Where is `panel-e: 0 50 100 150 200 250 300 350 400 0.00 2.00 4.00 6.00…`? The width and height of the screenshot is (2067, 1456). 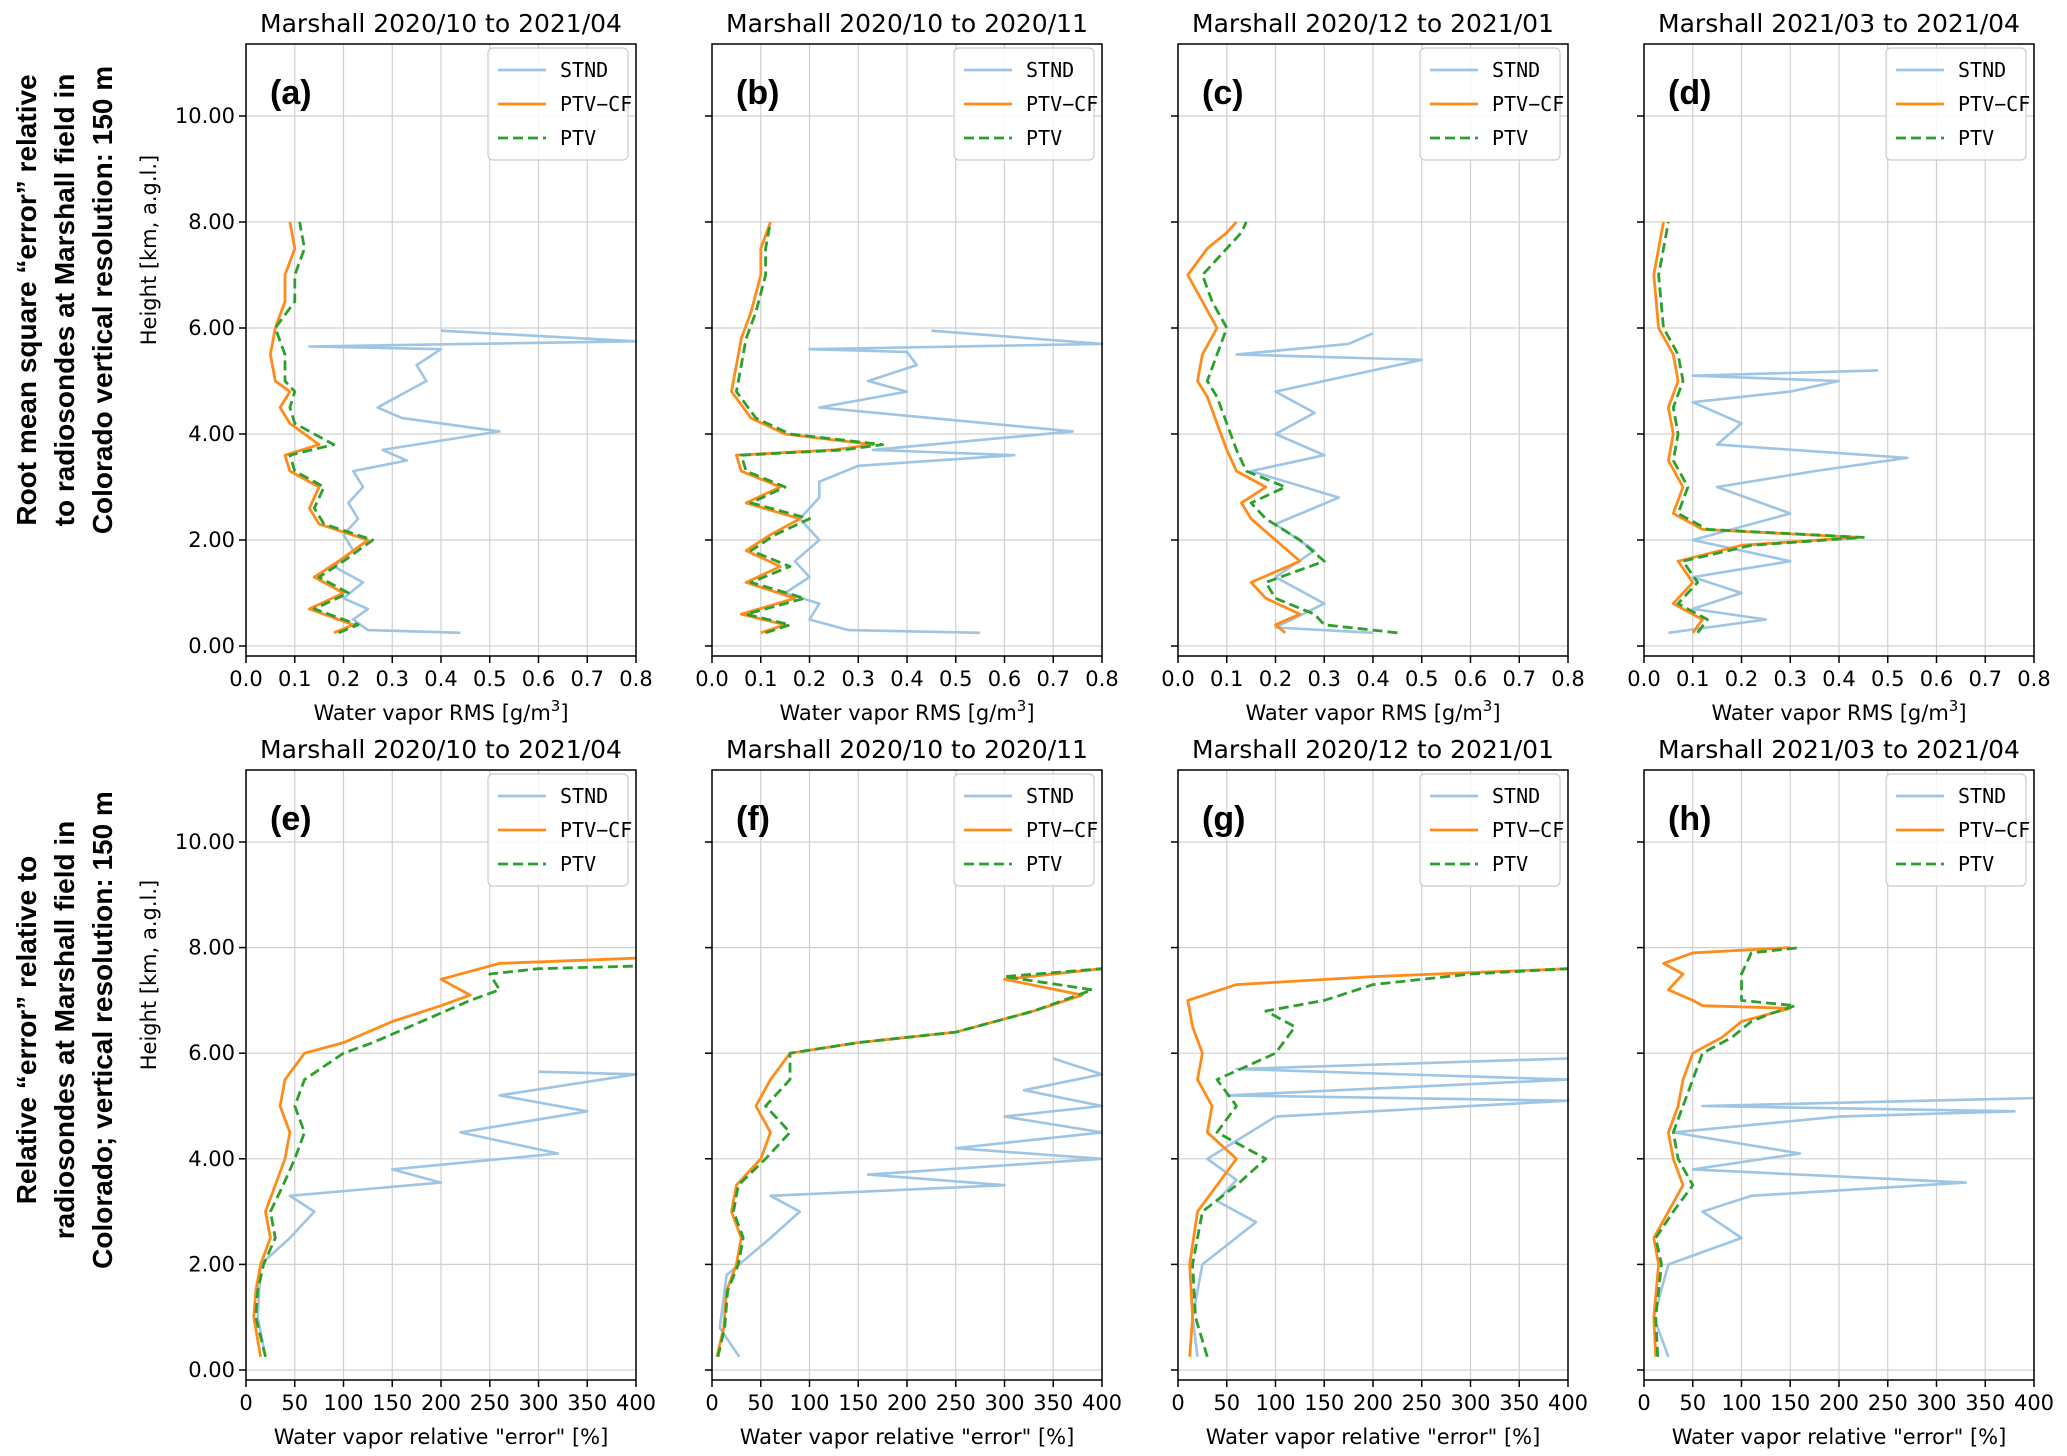
panel-e: 0 50 100 150 200 250 300 350 400 0.00 2.00 4.00 6.00… is located at coordinates (396, 1092).